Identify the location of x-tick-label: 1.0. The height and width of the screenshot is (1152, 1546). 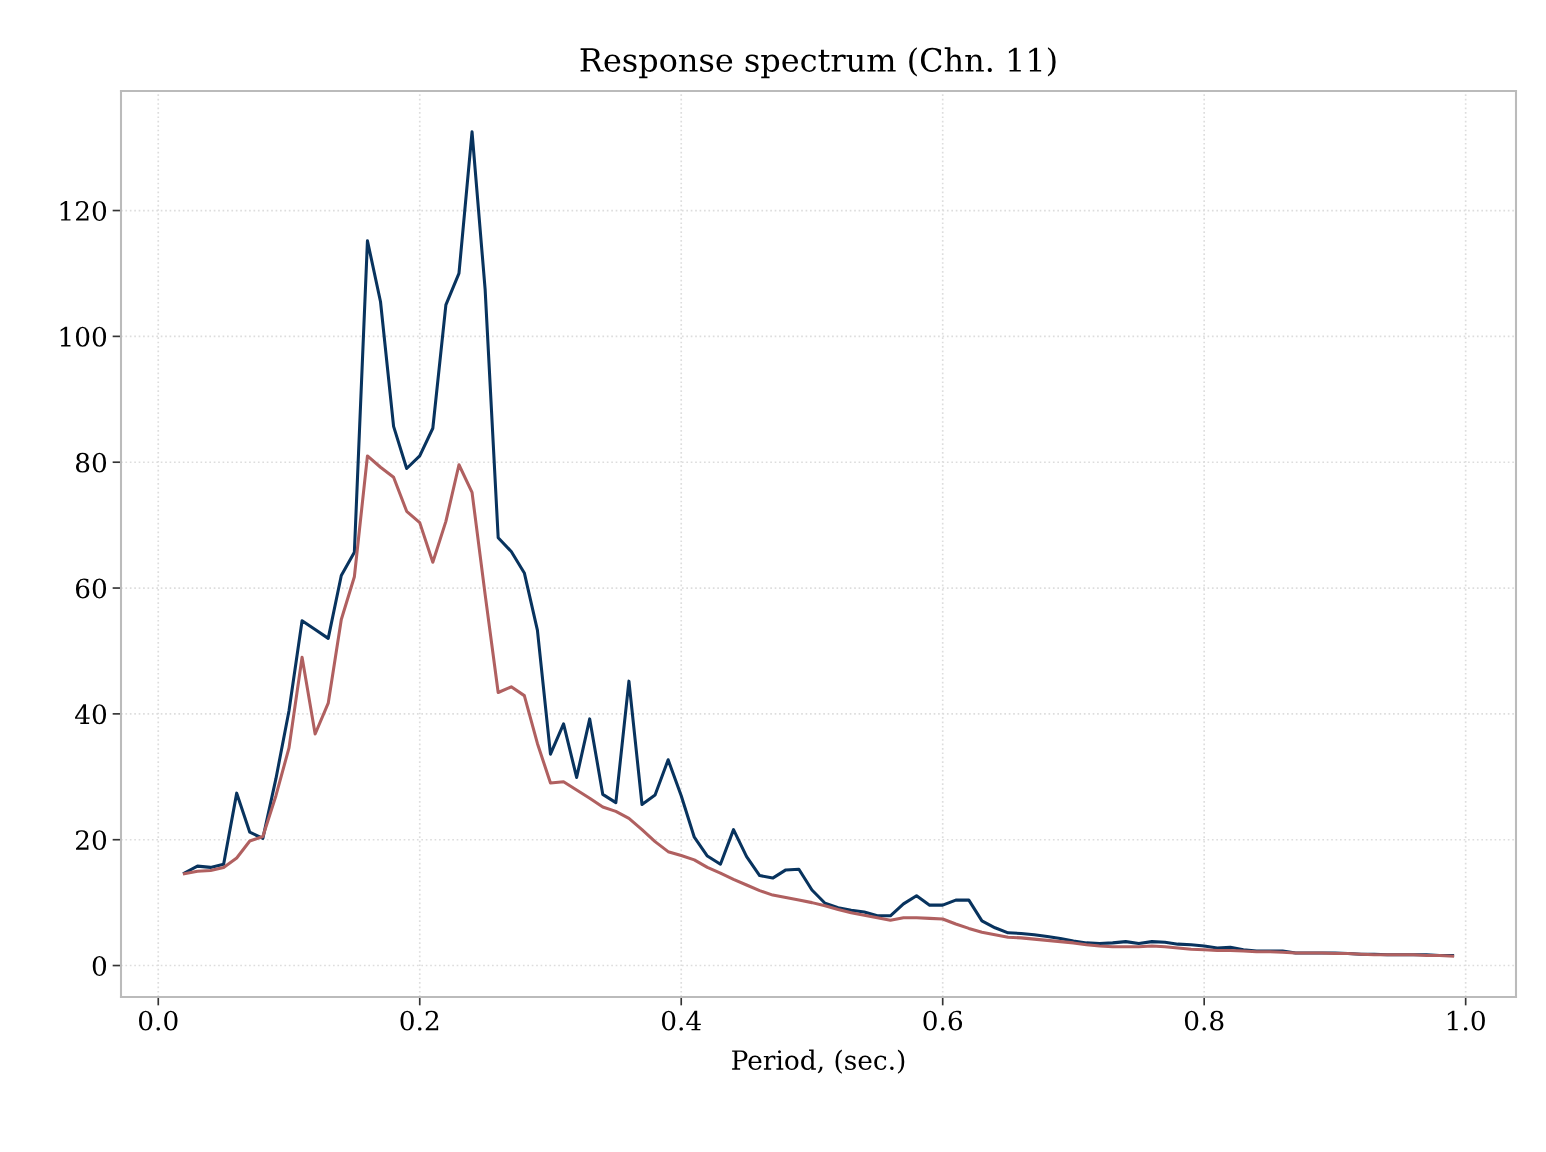
(1466, 1020).